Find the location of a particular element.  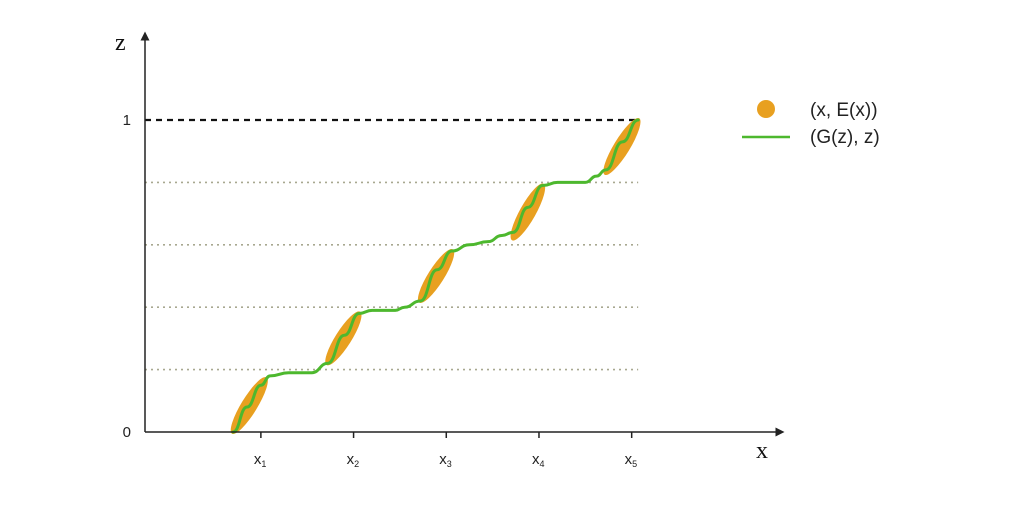

x-tick-label: x5 is located at coordinates (631, 460).